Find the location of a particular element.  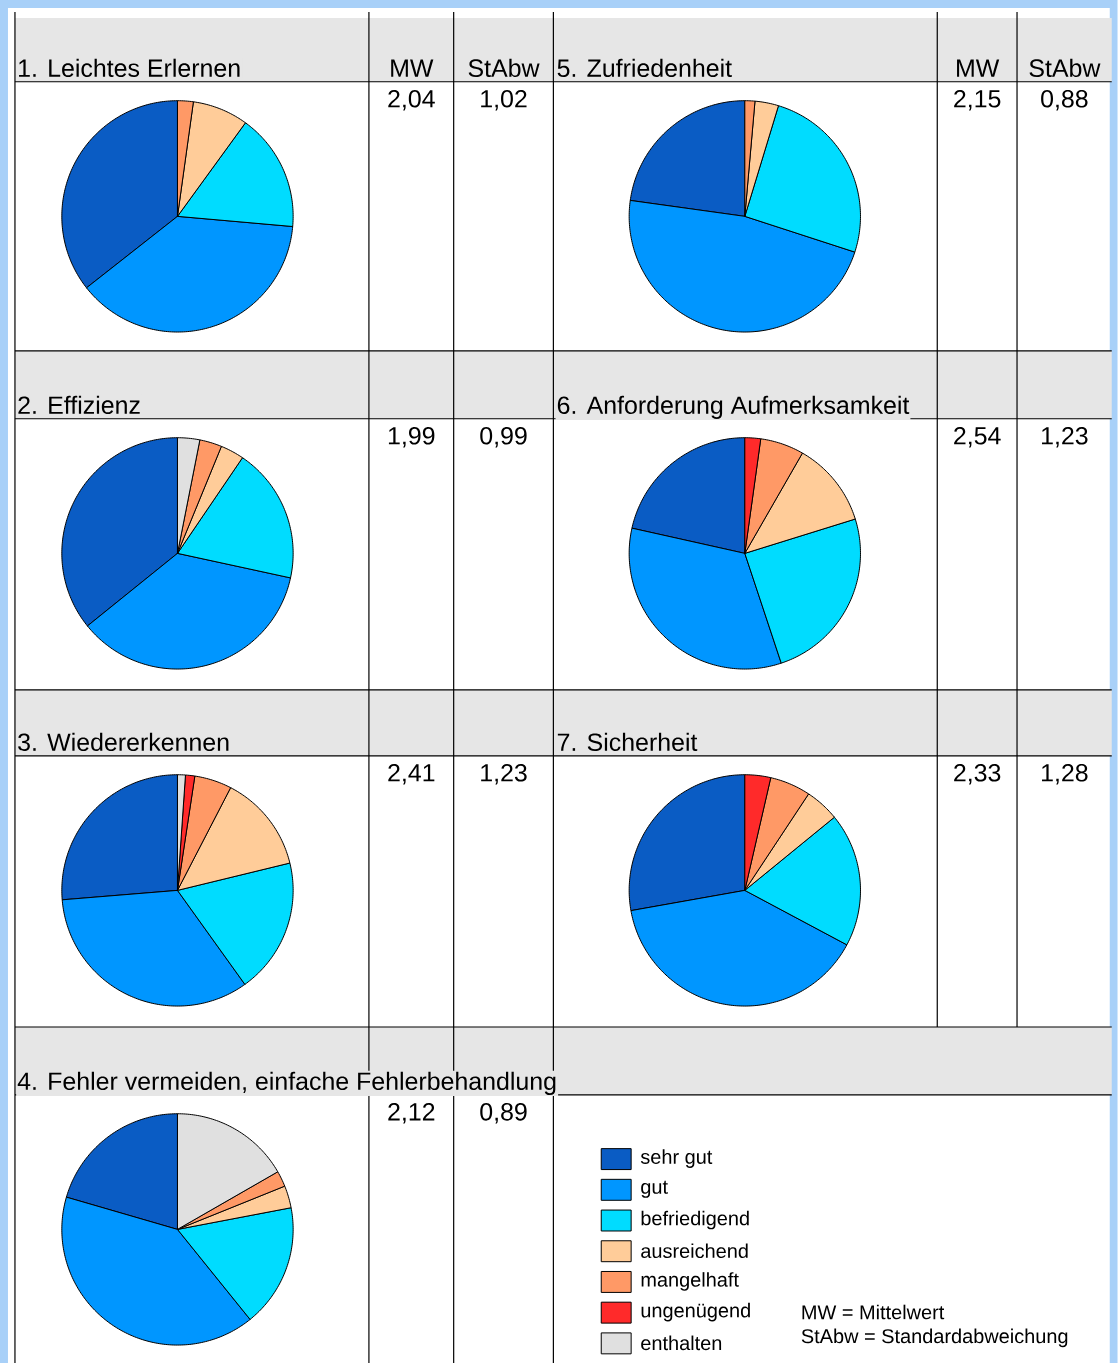

legend-label: sehr gut is located at coordinates (677, 1158).